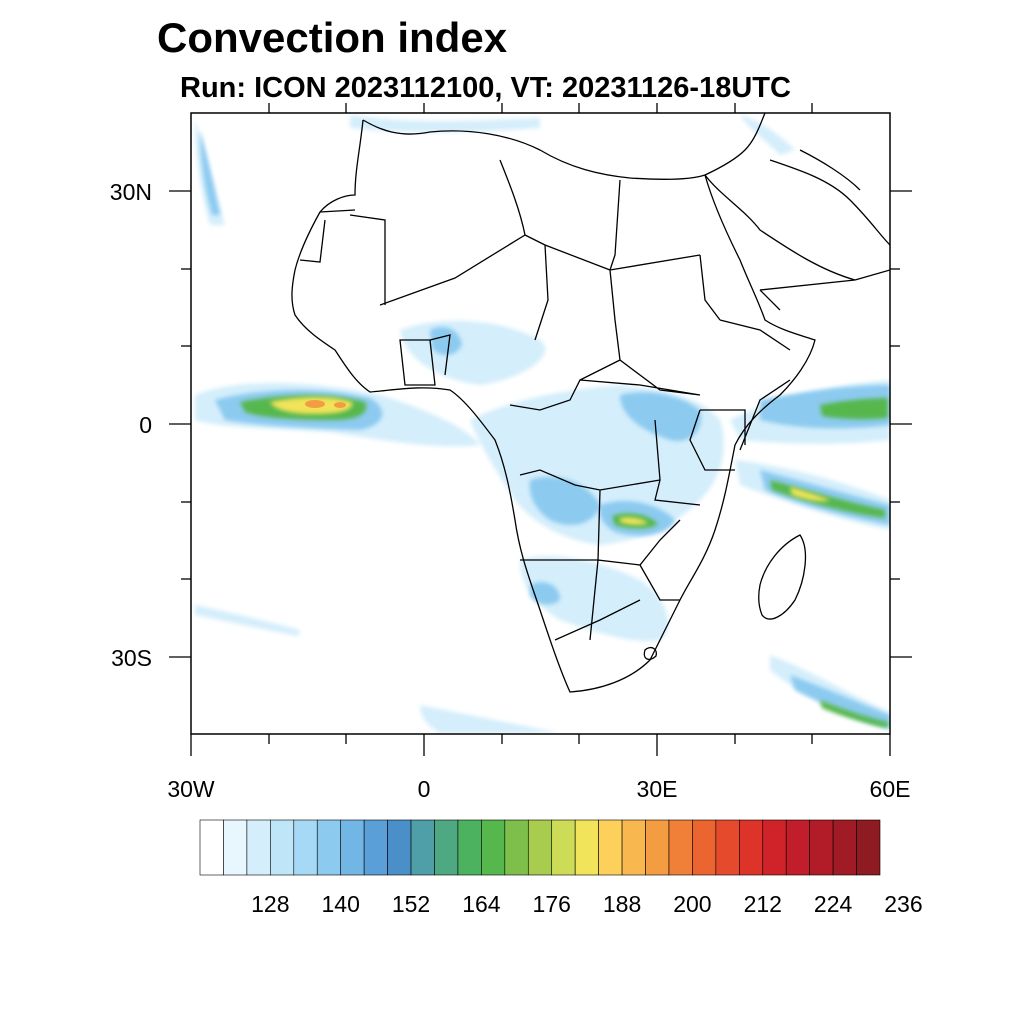  What do you see at coordinates (332, 37) in the screenshot?
I see `chart-title: Convection index` at bounding box center [332, 37].